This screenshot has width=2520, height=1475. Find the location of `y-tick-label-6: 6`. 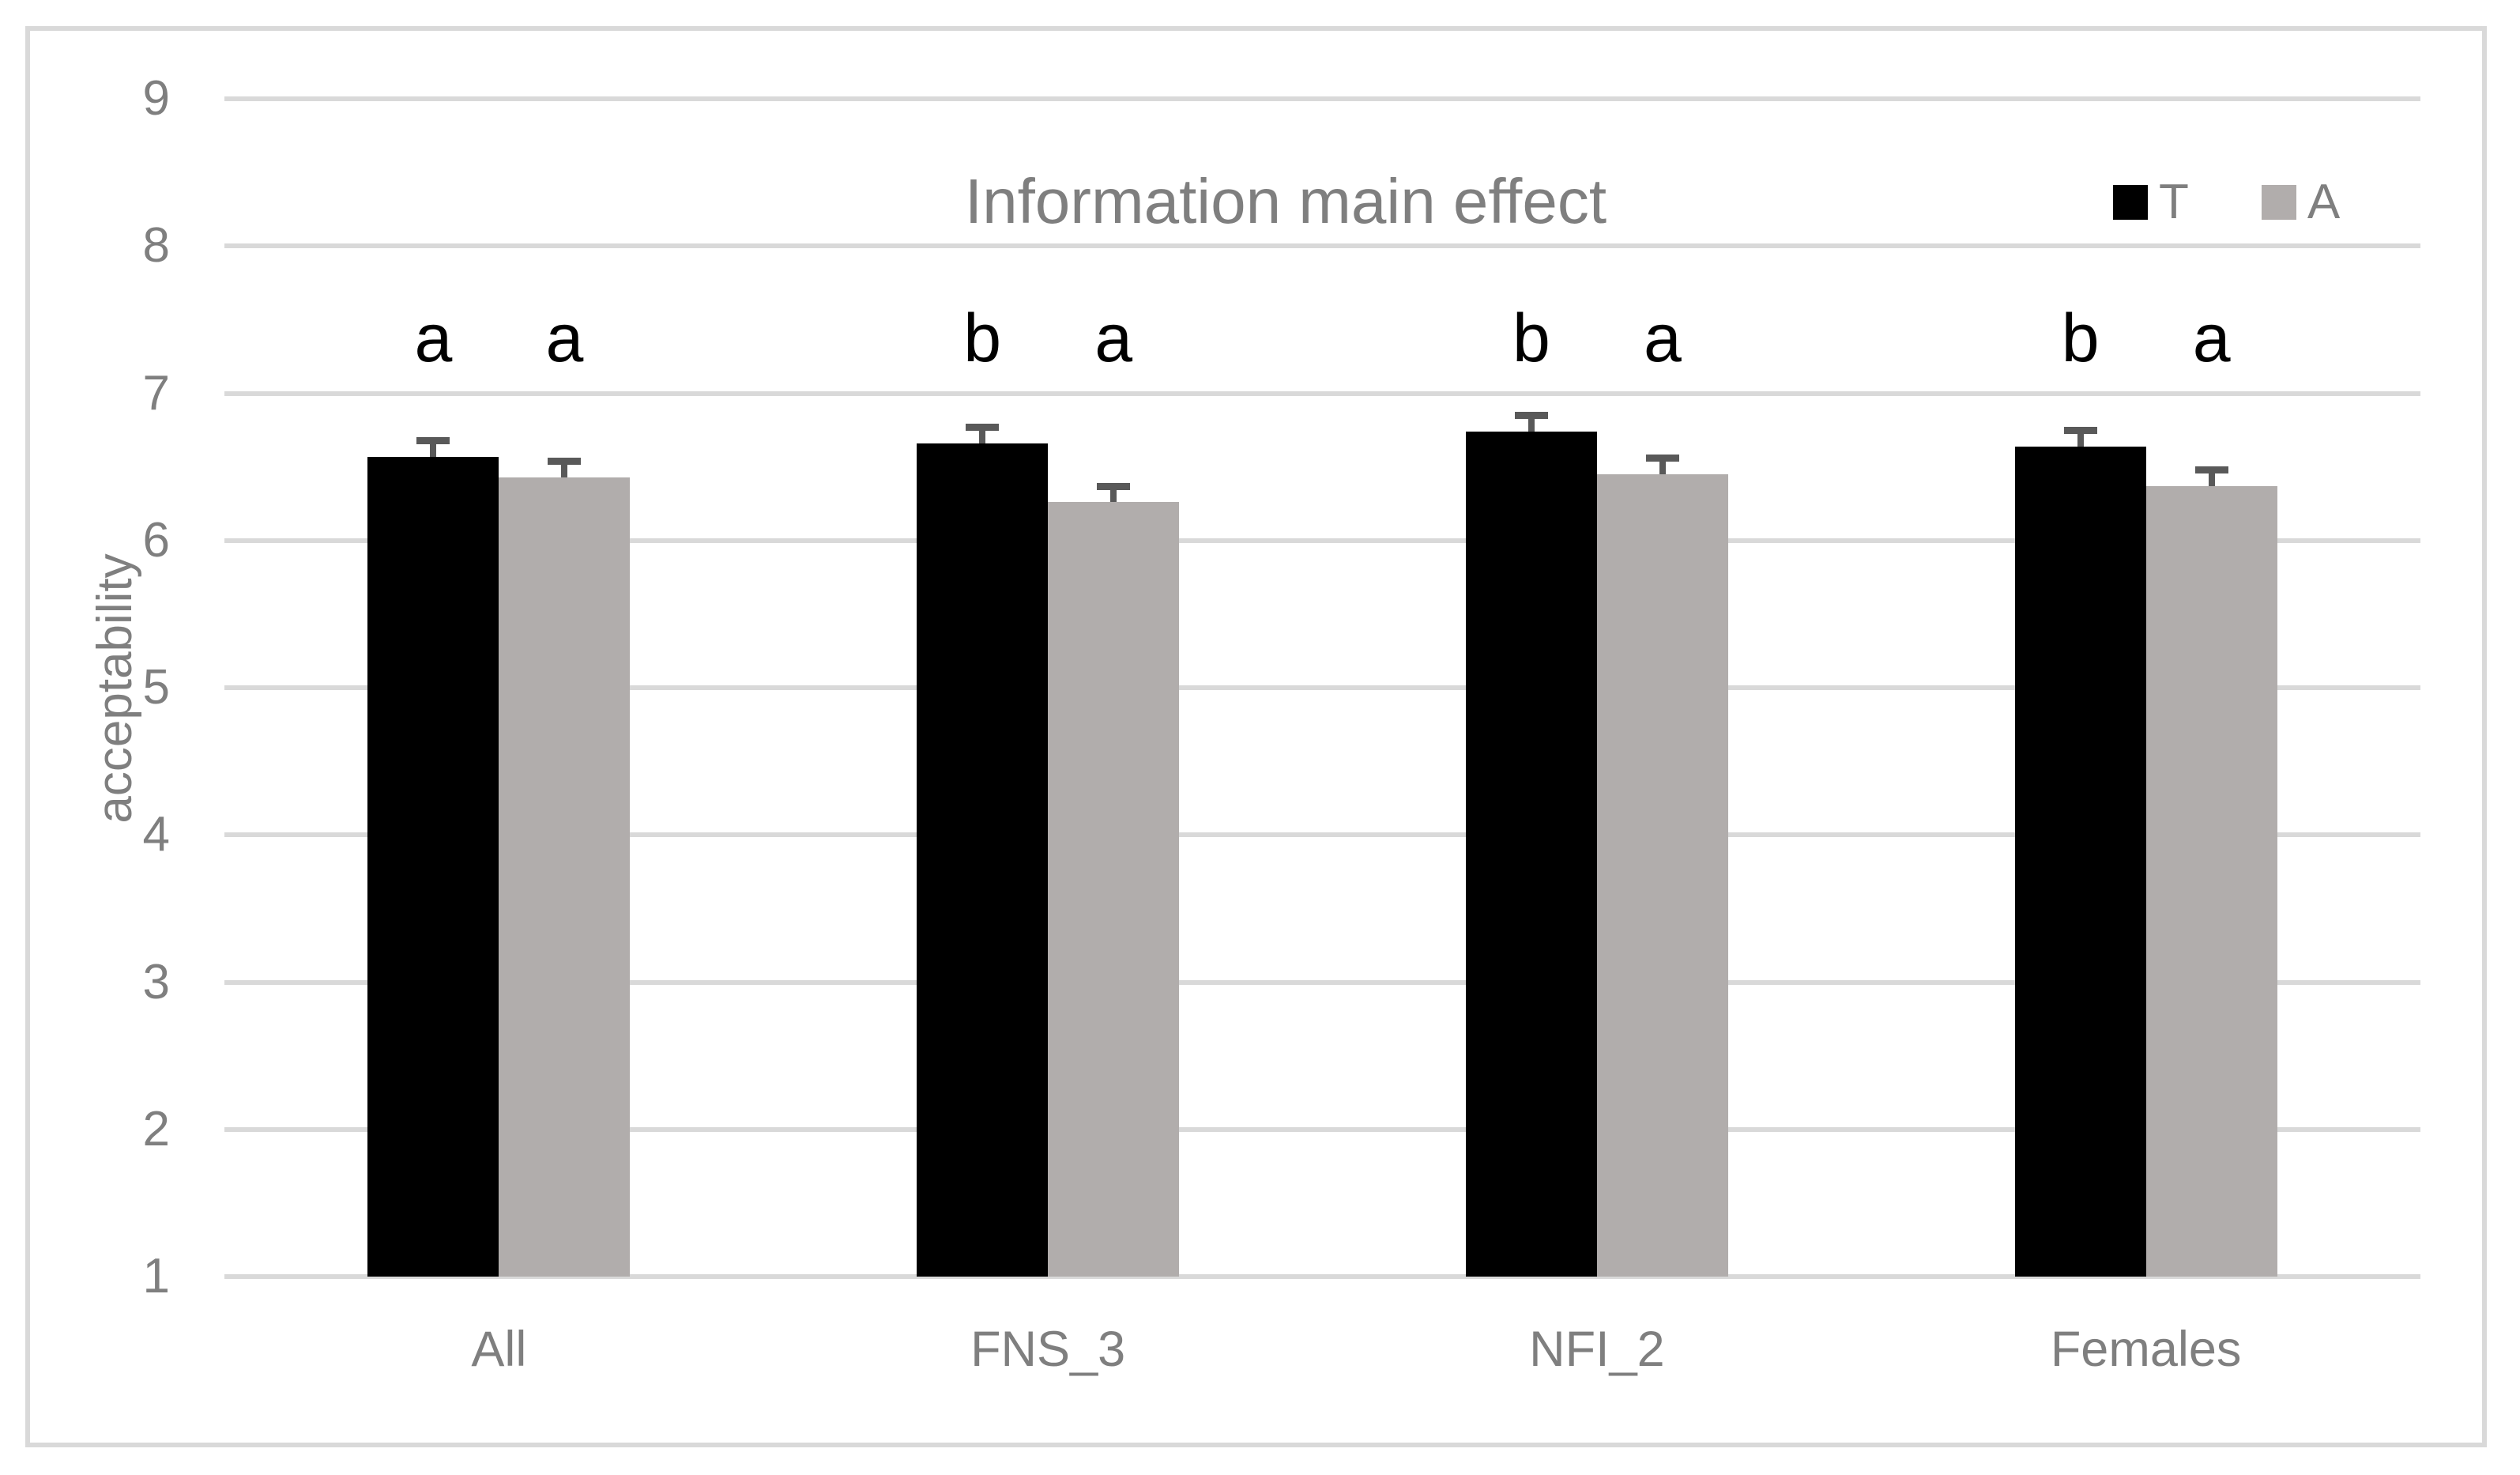

y-tick-label-6: 6 is located at coordinates (156, 540).